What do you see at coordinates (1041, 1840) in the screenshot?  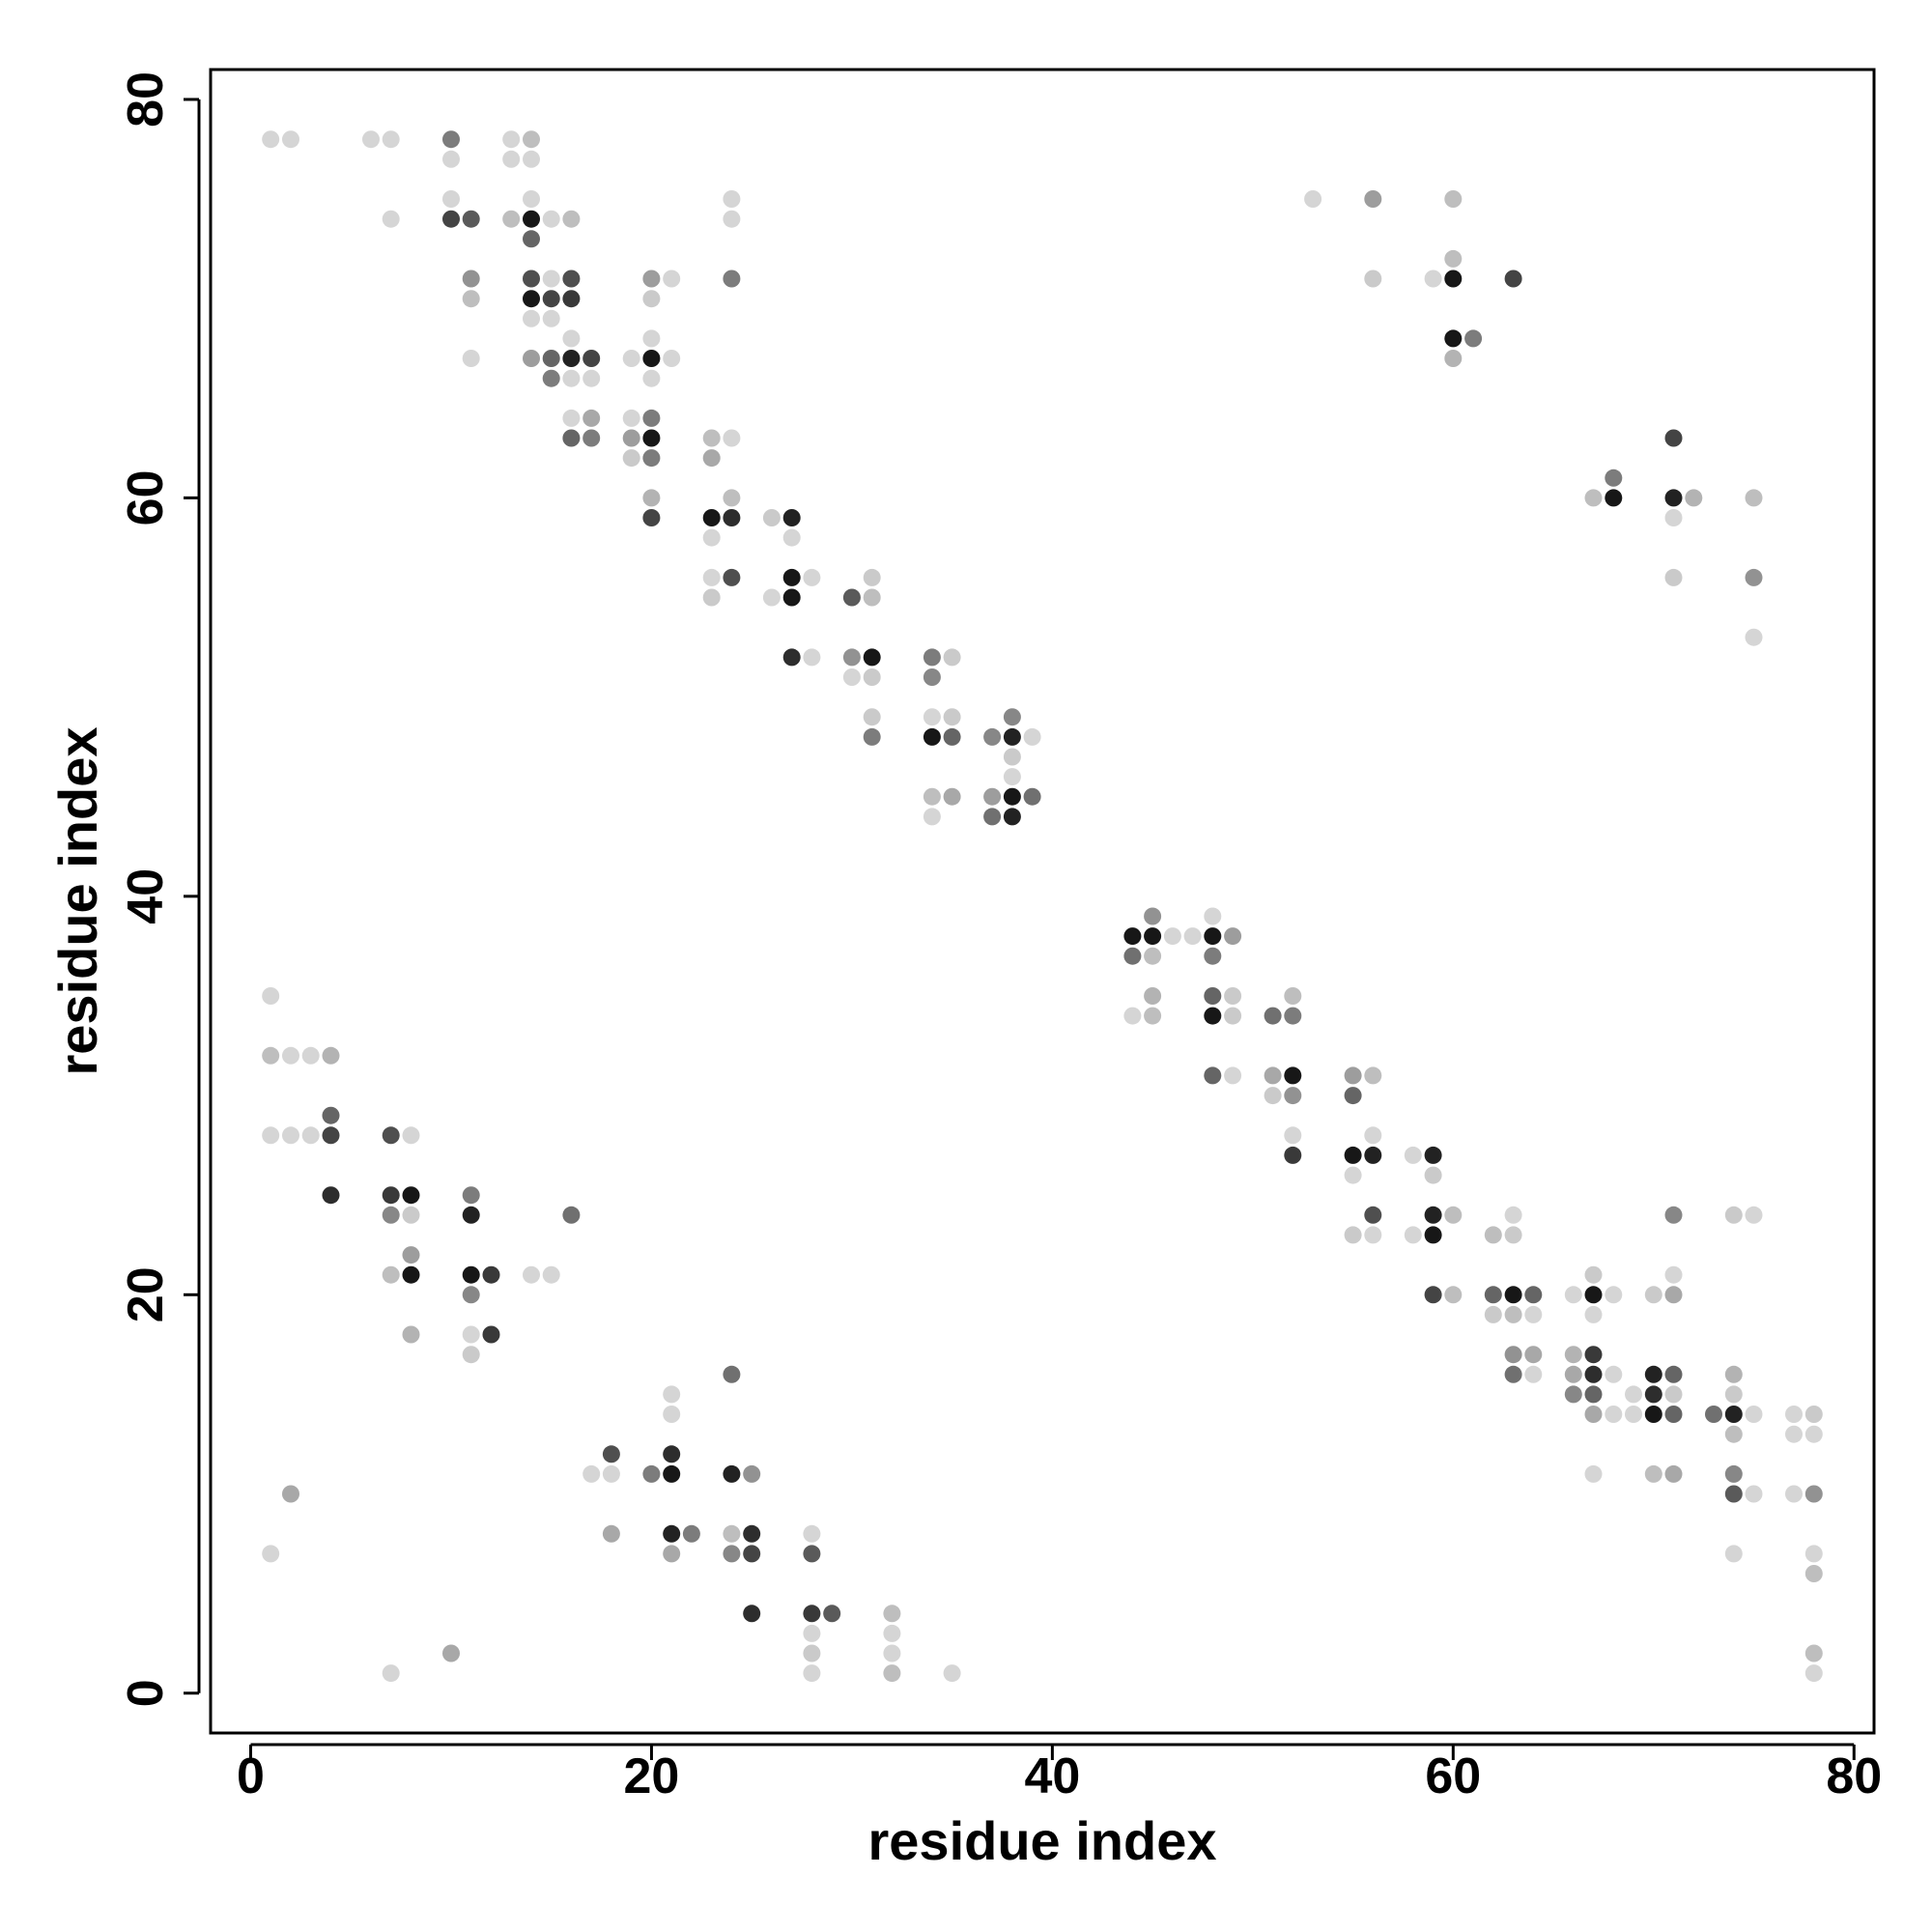 I see `x-axis-title: residue index` at bounding box center [1041, 1840].